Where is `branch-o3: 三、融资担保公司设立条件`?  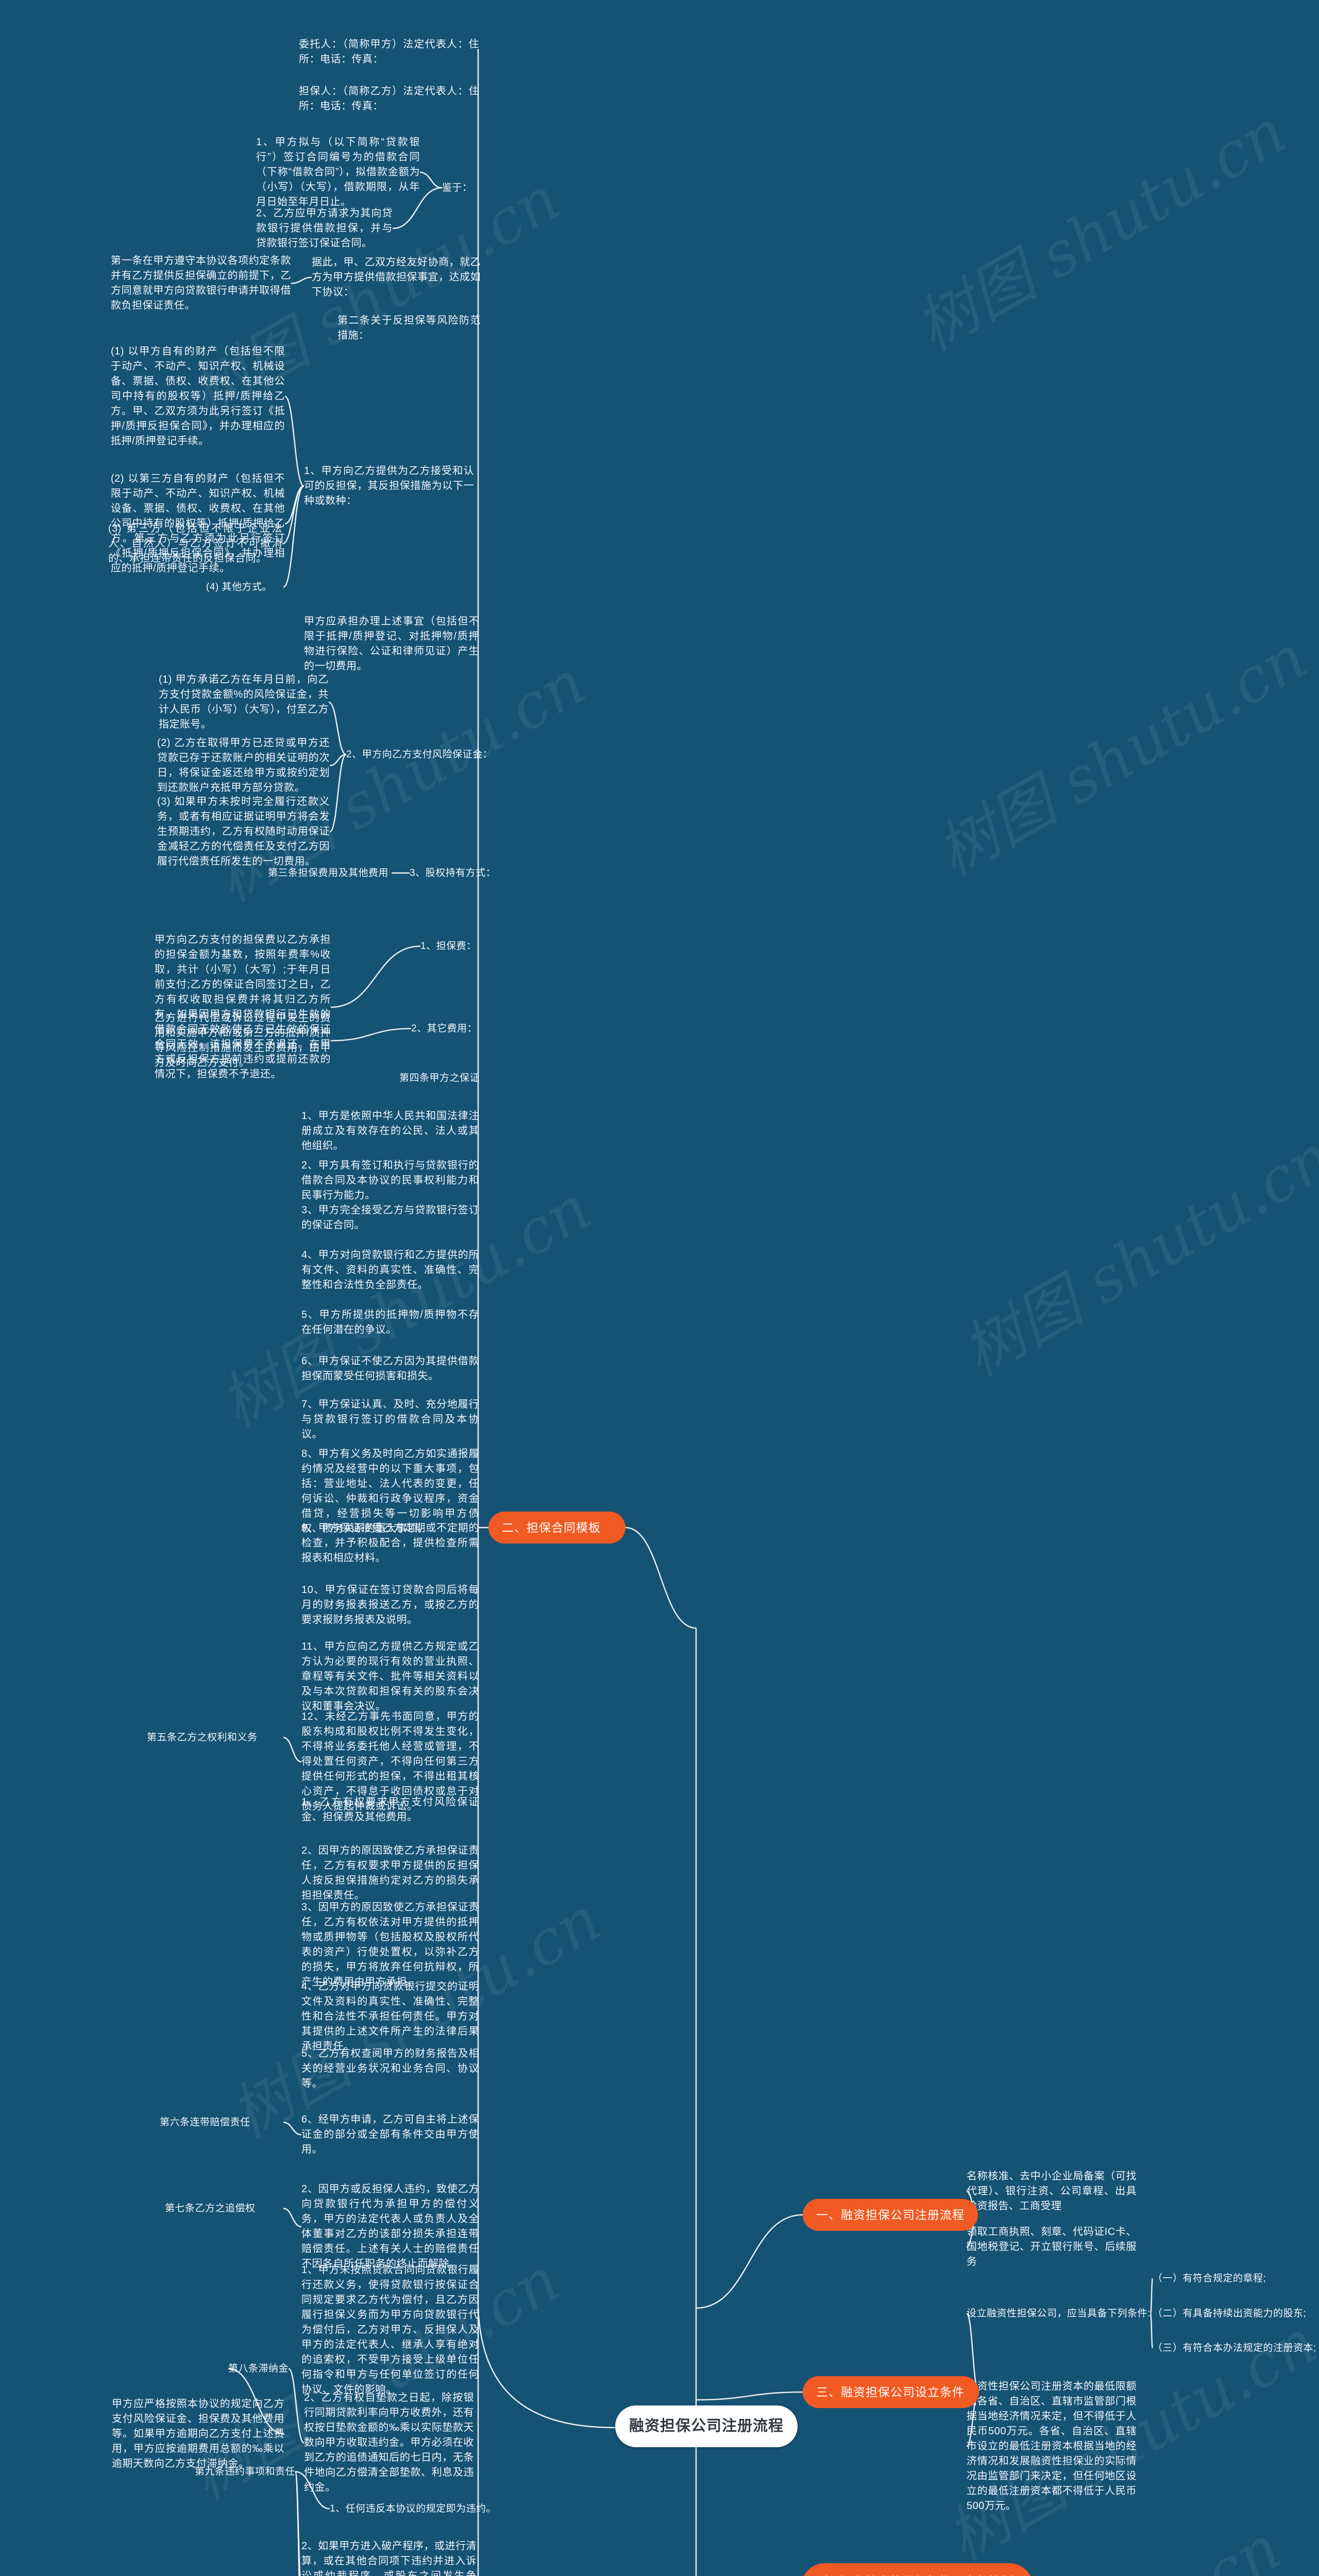
branch-o3: 三、融资担保公司设立条件 is located at coordinates (891, 2392).